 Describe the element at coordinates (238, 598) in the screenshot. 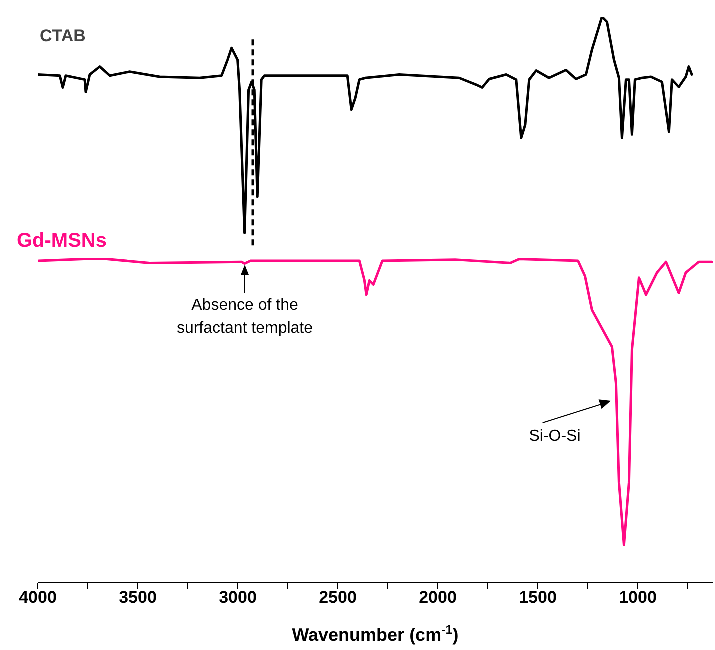

I see `x-tick-label: 3000` at that location.